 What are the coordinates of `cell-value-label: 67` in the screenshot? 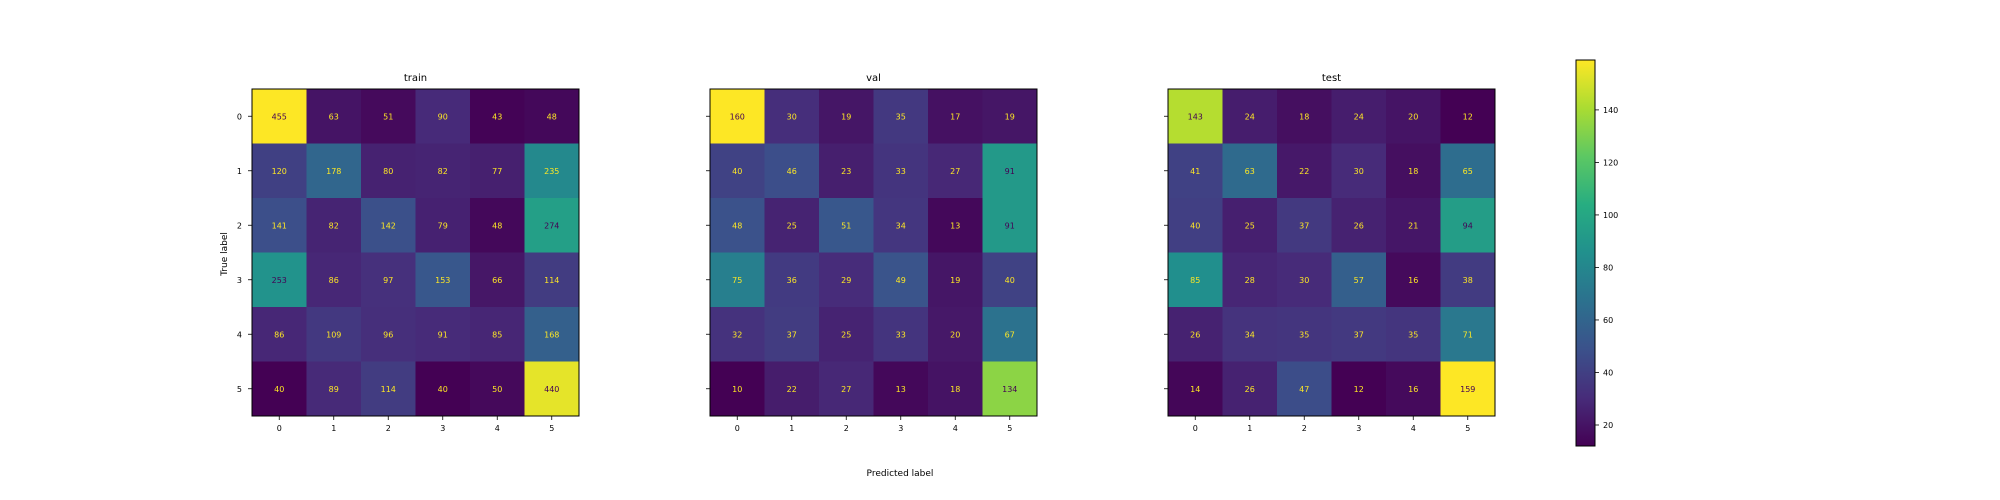 It's located at (1010, 334).